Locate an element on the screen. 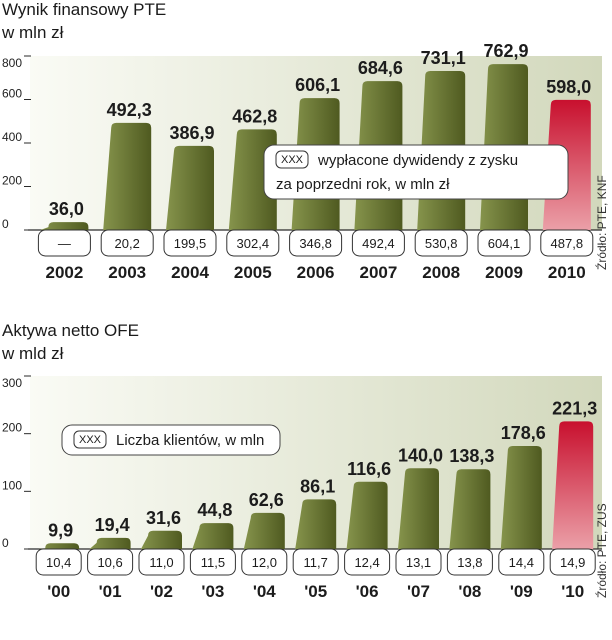  chart2-title: Aktywa netto OFE is located at coordinates (70, 330).